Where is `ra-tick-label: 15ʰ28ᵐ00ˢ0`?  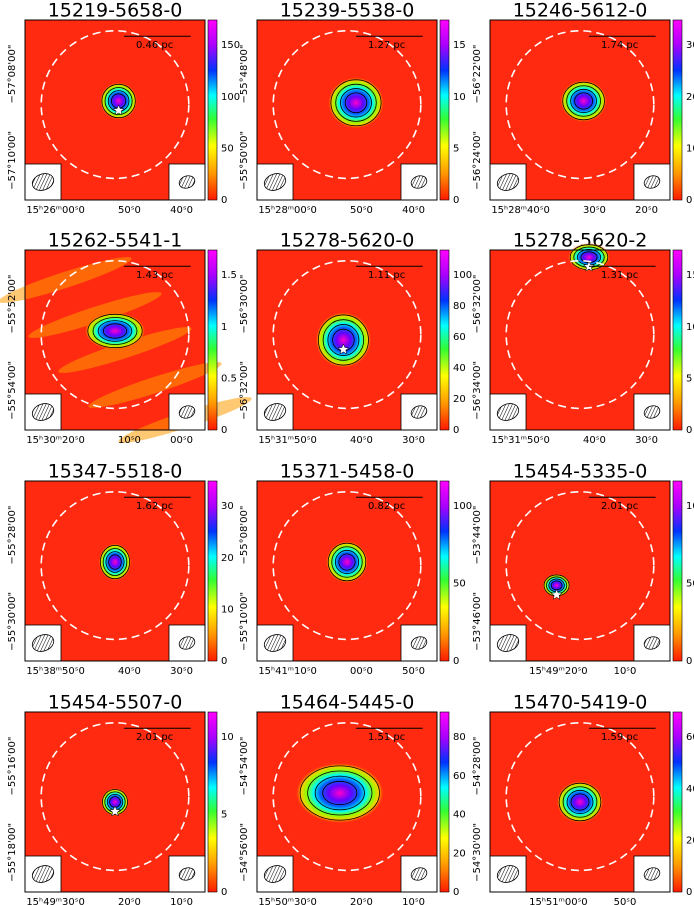 ra-tick-label: 15ʰ28ᵐ00ˢ0 is located at coordinates (287, 210).